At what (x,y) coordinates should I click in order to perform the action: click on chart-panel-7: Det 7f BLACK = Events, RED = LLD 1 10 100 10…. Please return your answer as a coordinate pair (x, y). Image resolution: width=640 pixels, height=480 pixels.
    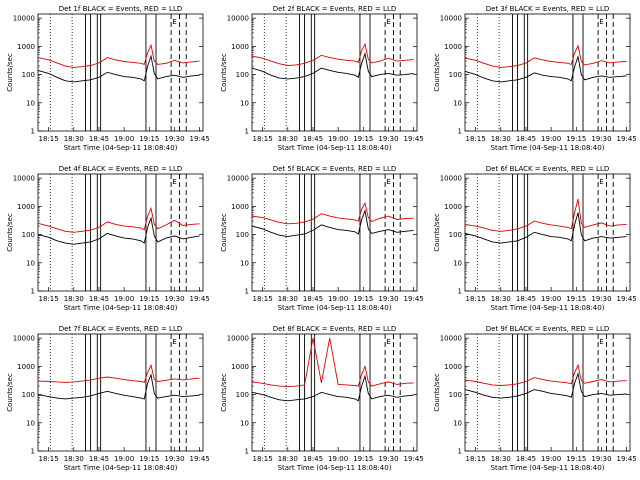
    Looking at the image, I should click on (108, 398).